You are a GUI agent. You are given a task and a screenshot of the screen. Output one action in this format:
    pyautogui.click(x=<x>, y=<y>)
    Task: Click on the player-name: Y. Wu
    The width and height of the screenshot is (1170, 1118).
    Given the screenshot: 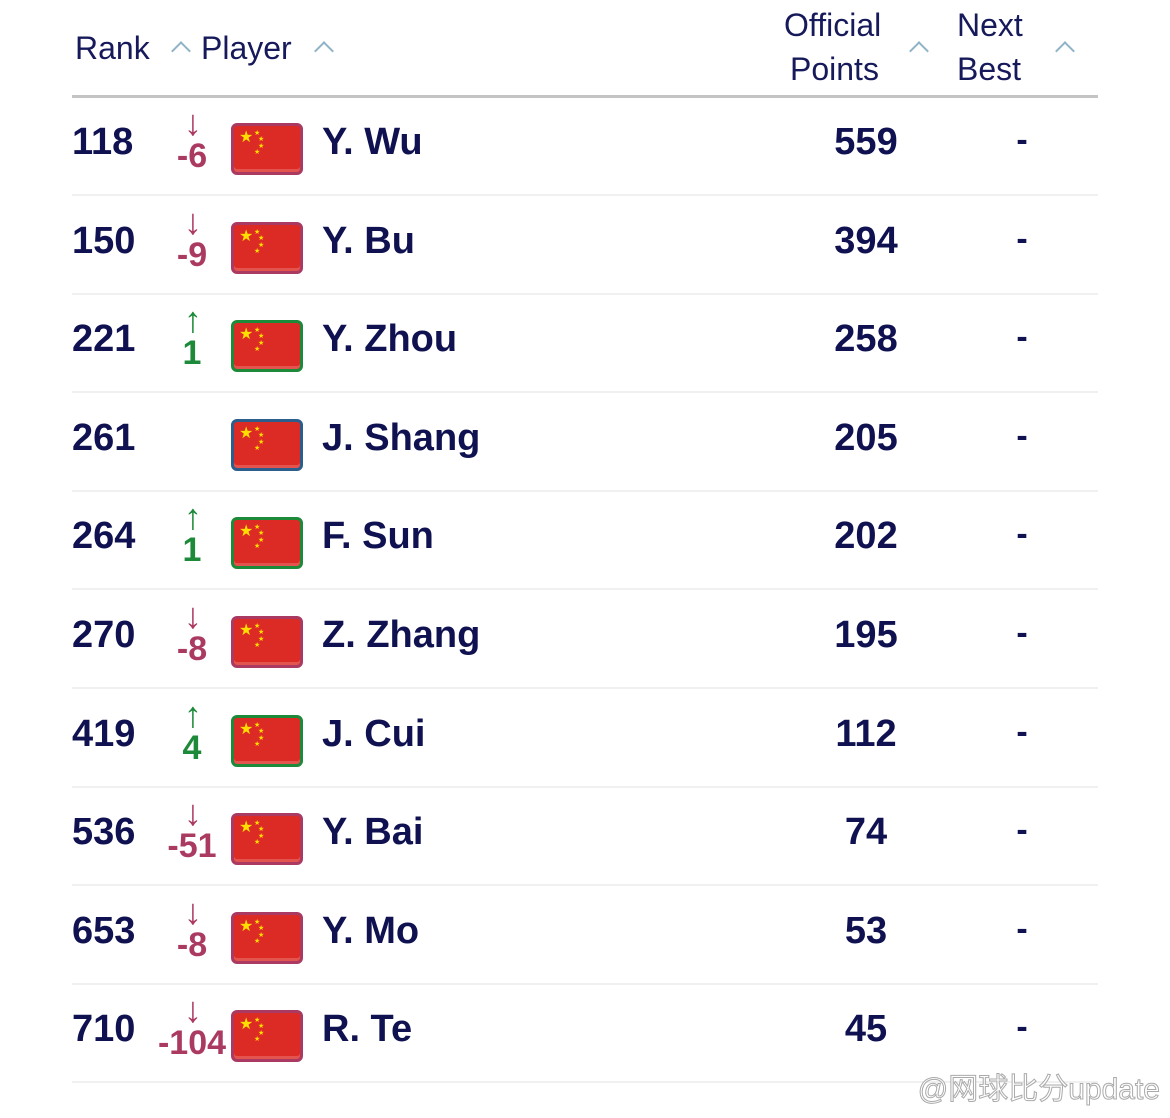 What is the action you would take?
    pyautogui.click(x=372, y=142)
    